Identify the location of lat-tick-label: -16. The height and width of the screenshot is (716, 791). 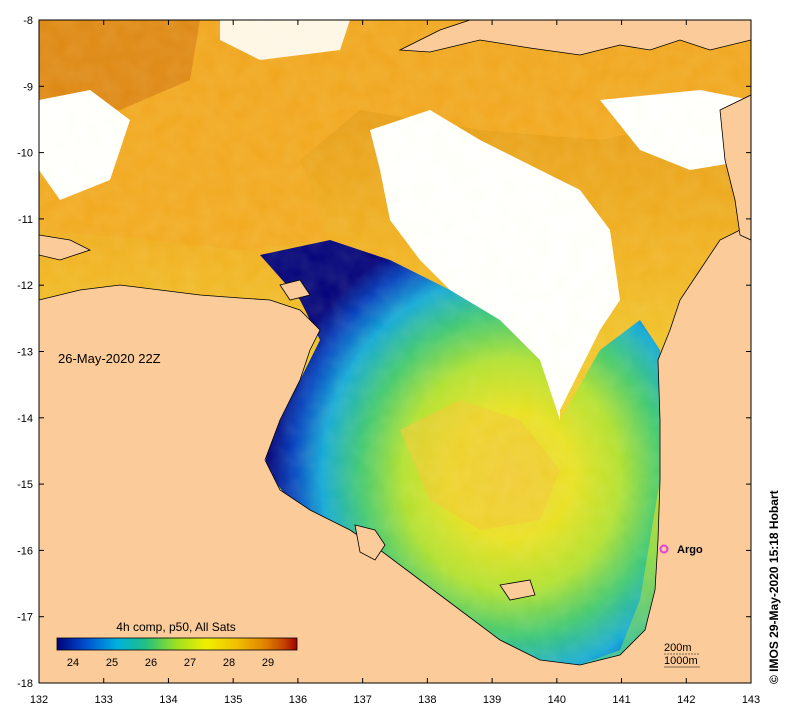
(25, 551).